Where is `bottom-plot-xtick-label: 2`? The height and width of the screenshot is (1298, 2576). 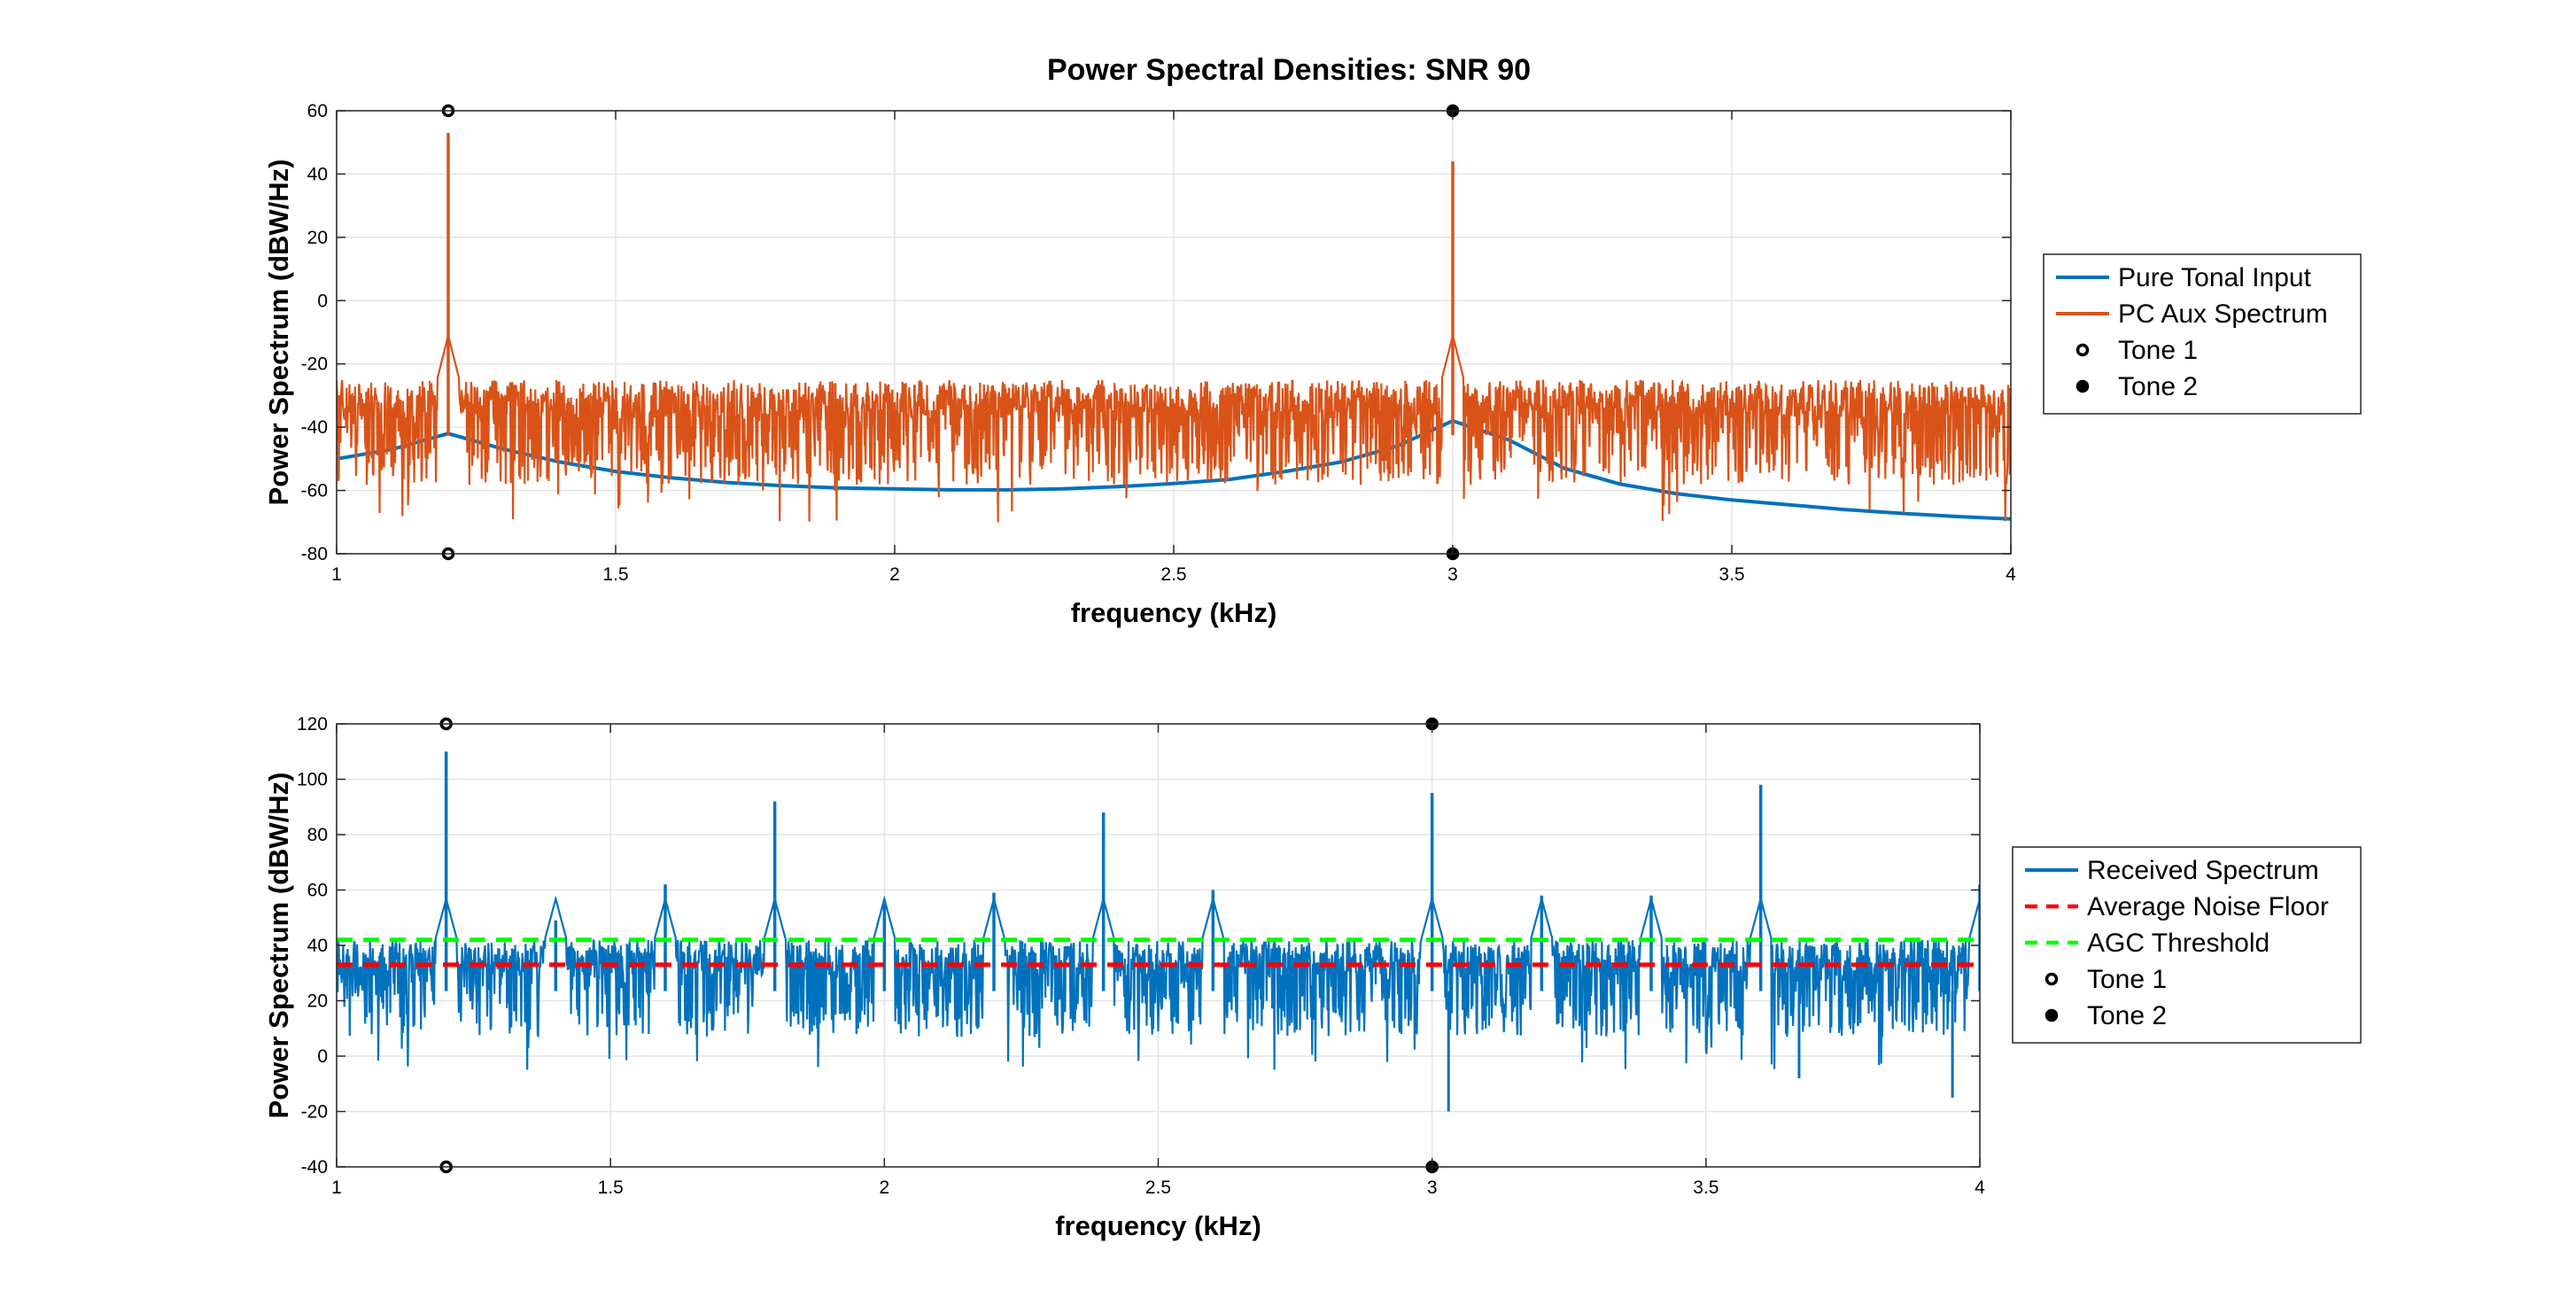
bottom-plot-xtick-label: 2 is located at coordinates (884, 1188).